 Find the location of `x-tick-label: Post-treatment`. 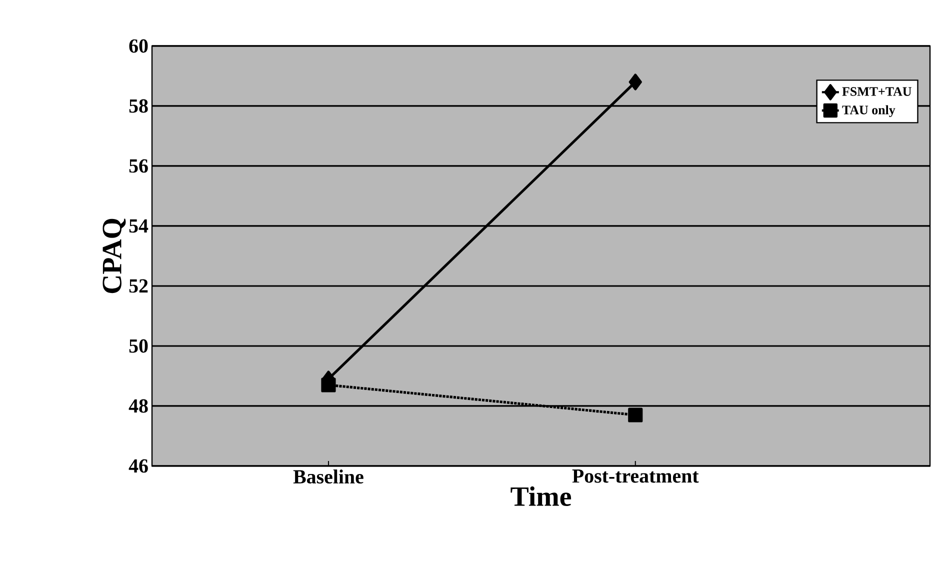

x-tick-label: Post-treatment is located at coordinates (635, 476).